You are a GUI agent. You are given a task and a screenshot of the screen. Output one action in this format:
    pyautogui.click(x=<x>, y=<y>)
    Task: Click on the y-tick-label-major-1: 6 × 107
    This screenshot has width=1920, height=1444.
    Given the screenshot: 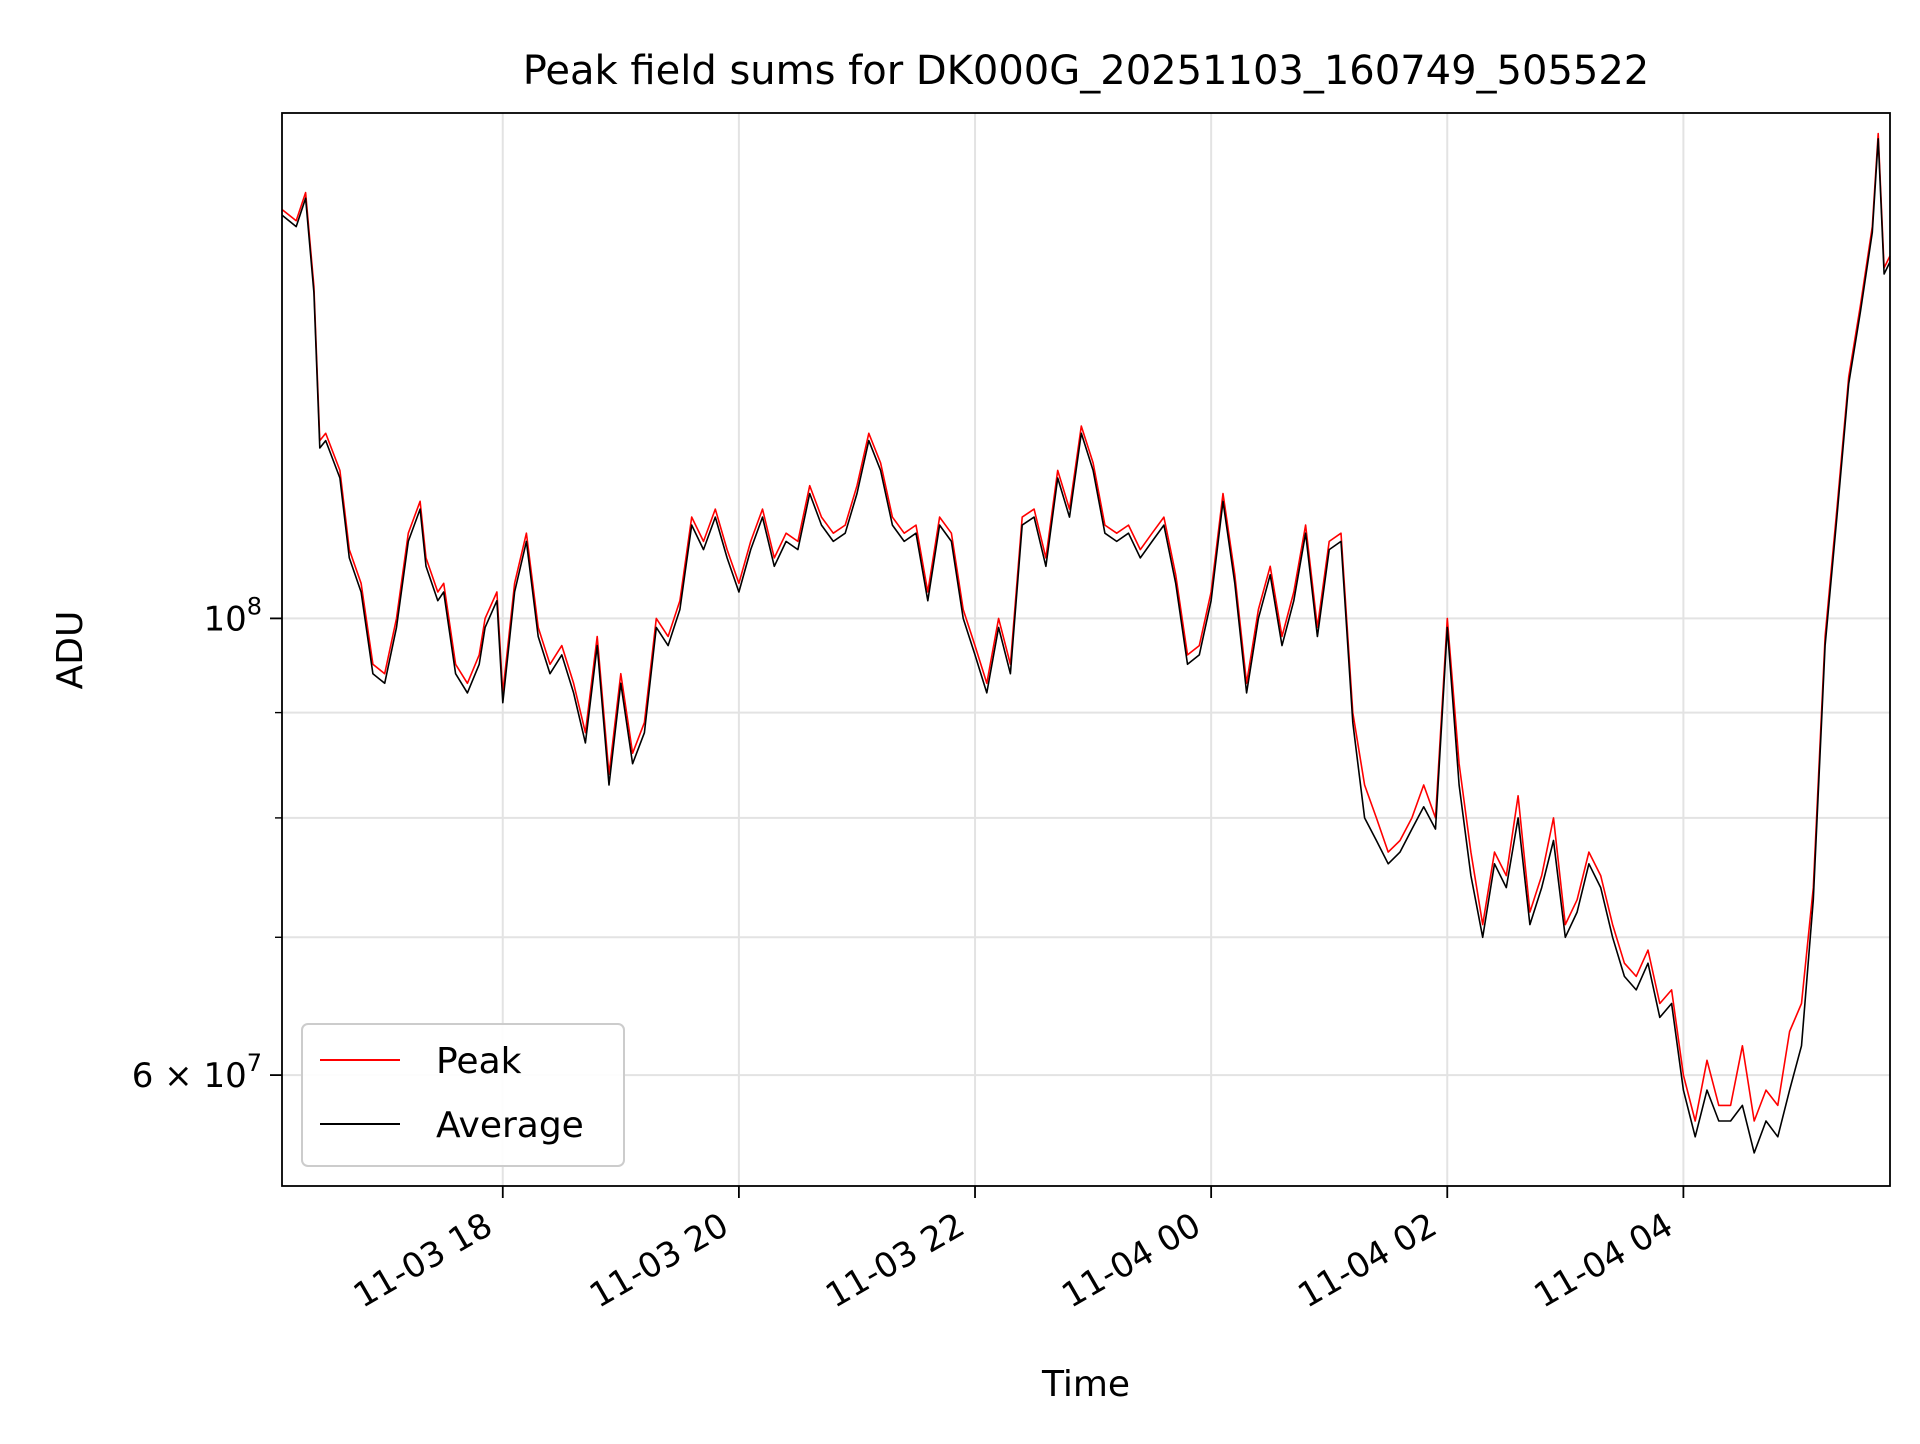 What is the action you would take?
    pyautogui.click(x=197, y=1072)
    